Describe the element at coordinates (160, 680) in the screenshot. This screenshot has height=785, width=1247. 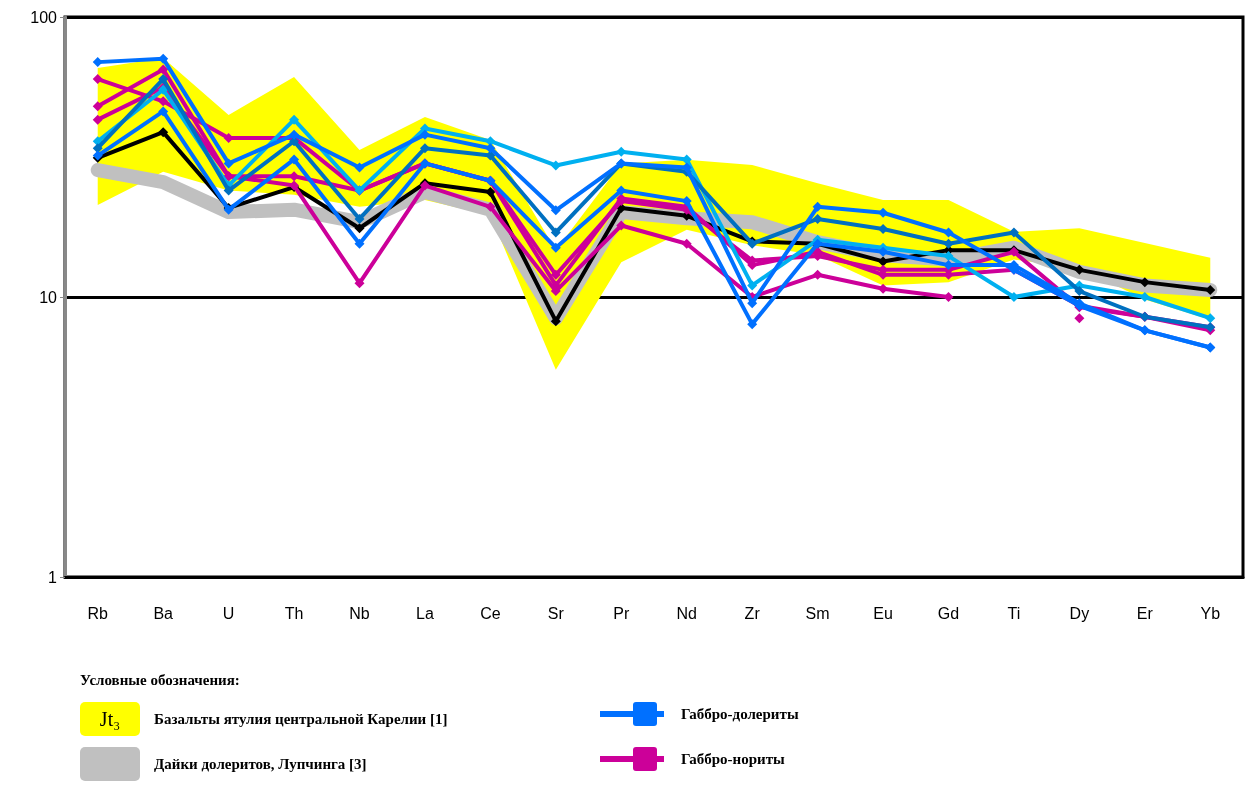
I see `legend-title: Условные обозначения:` at that location.